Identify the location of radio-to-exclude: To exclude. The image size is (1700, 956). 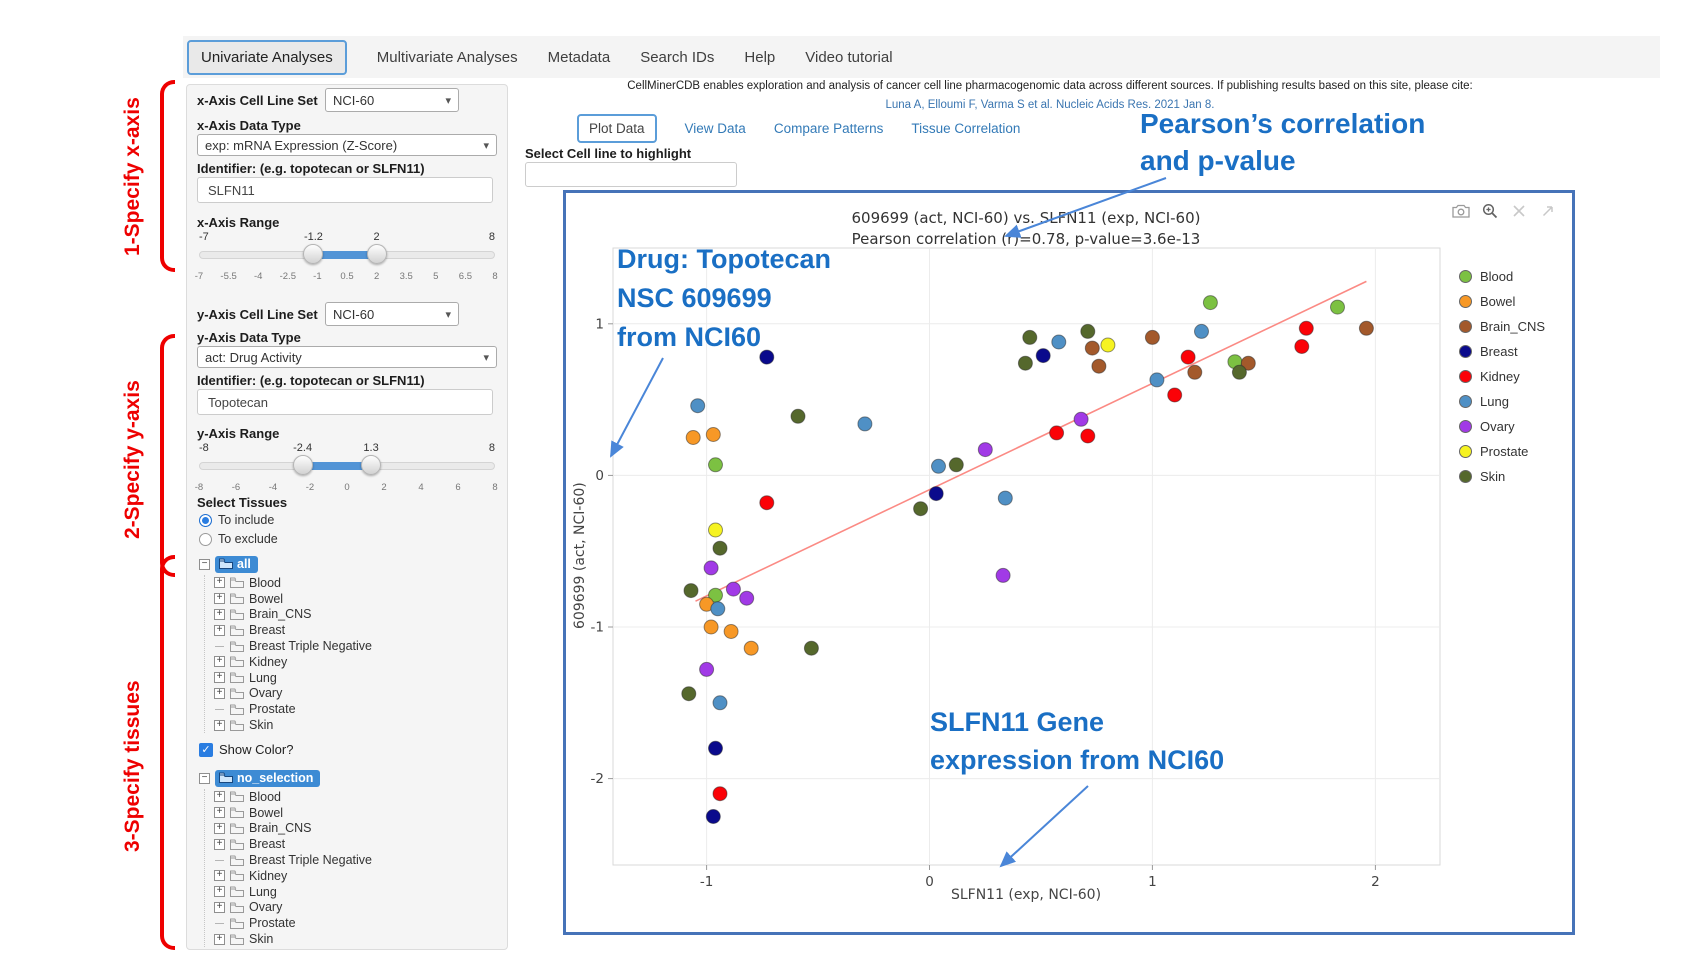
(238, 539).